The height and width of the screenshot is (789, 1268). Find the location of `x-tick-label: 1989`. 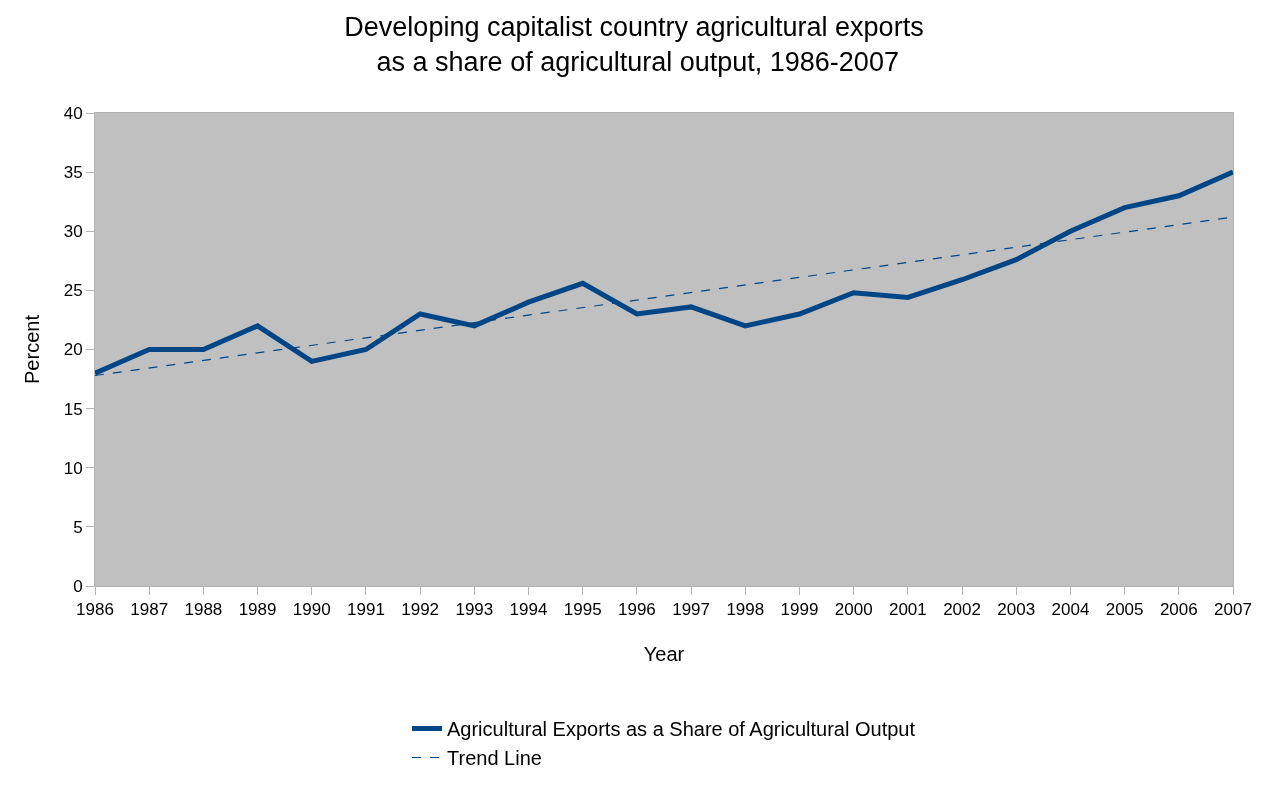

x-tick-label: 1989 is located at coordinates (257, 610).